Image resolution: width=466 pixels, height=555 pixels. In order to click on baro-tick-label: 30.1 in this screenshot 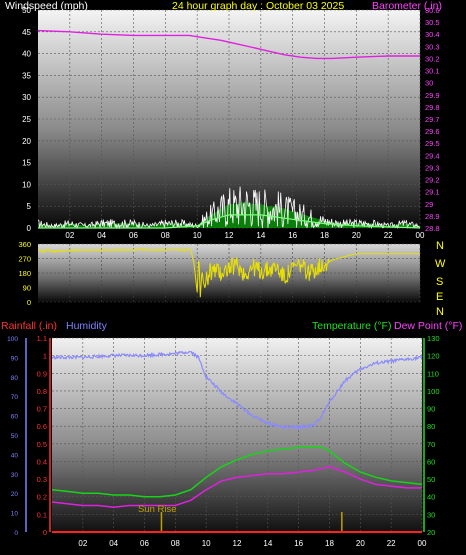, I will do `click(432, 71)`.